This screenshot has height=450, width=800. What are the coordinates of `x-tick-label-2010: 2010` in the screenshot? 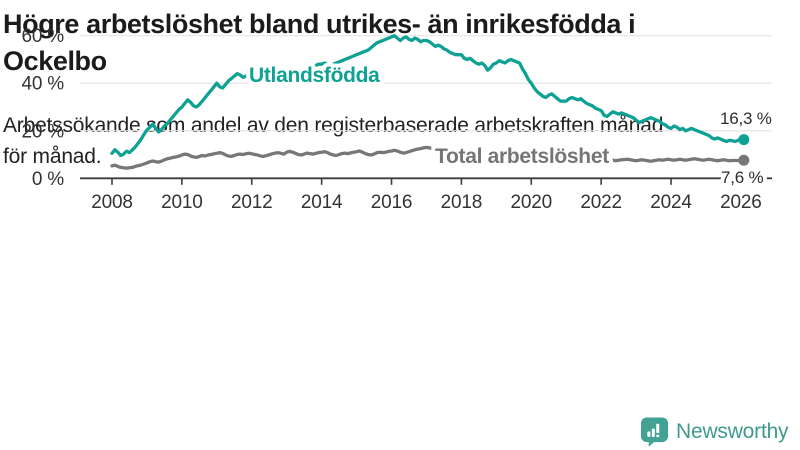 It's located at (181, 202).